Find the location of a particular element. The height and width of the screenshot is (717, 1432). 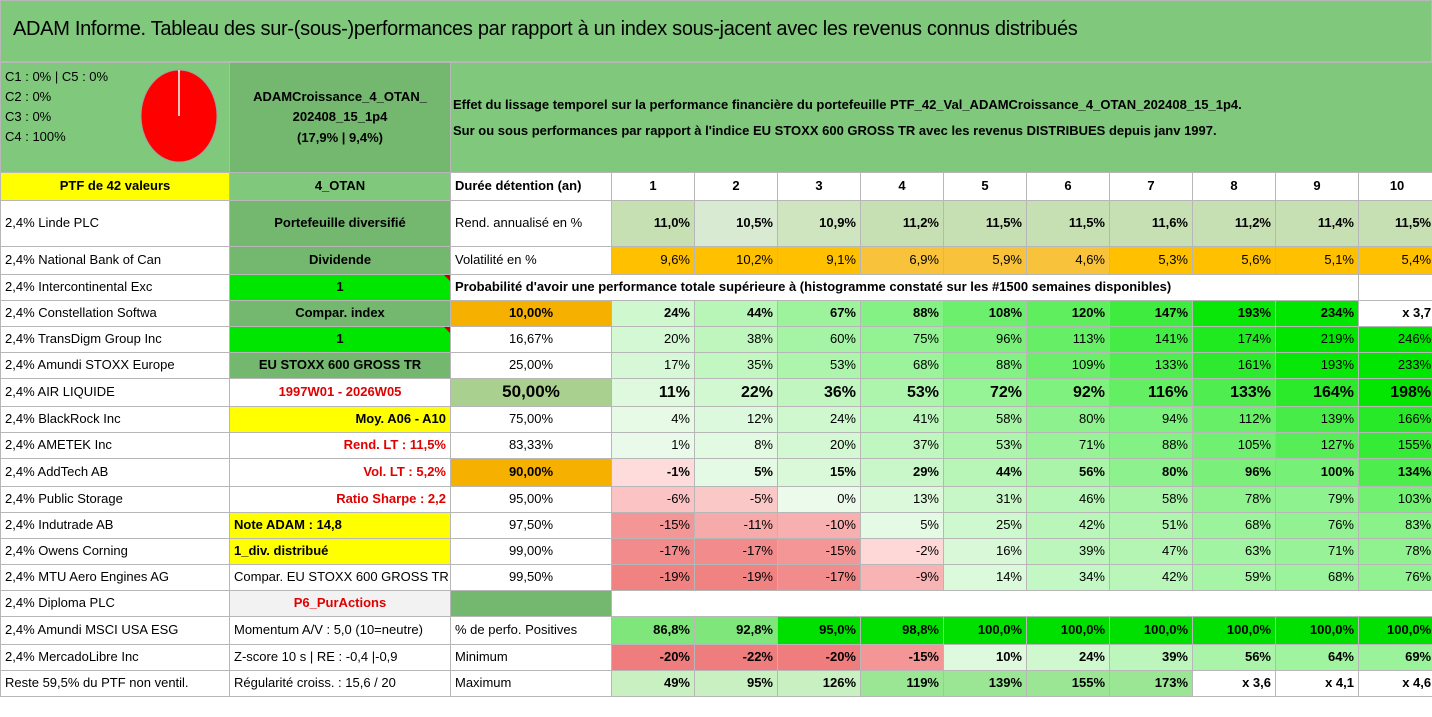

holding-name: 2,4% Public Storage is located at coordinates (115, 499).